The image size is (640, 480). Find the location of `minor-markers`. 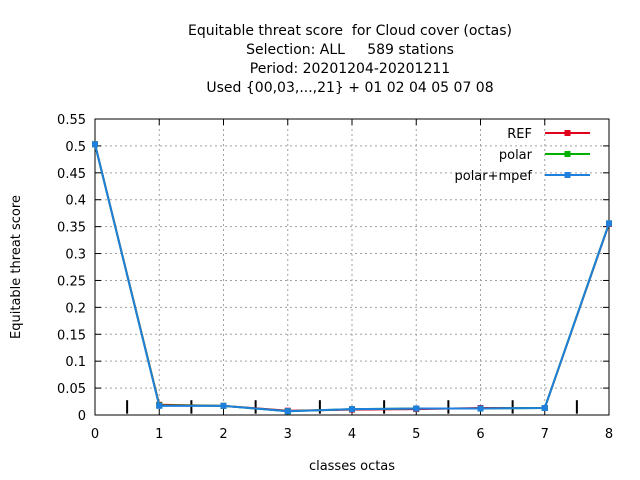

minor-markers is located at coordinates (352, 407).